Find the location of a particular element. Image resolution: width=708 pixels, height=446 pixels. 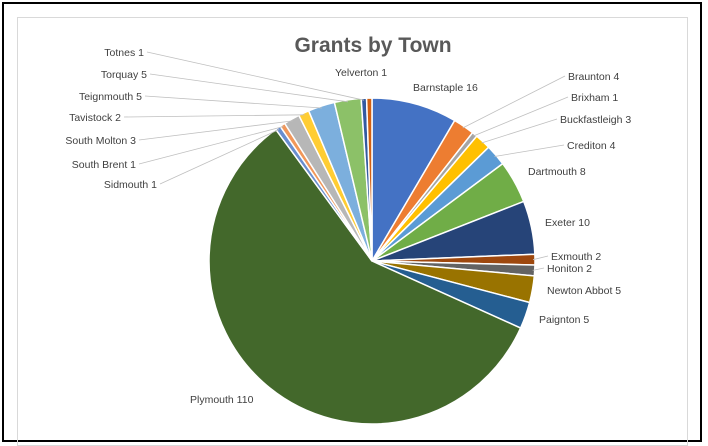

slice-label-torquay: Torquay 5 is located at coordinates (124, 75).